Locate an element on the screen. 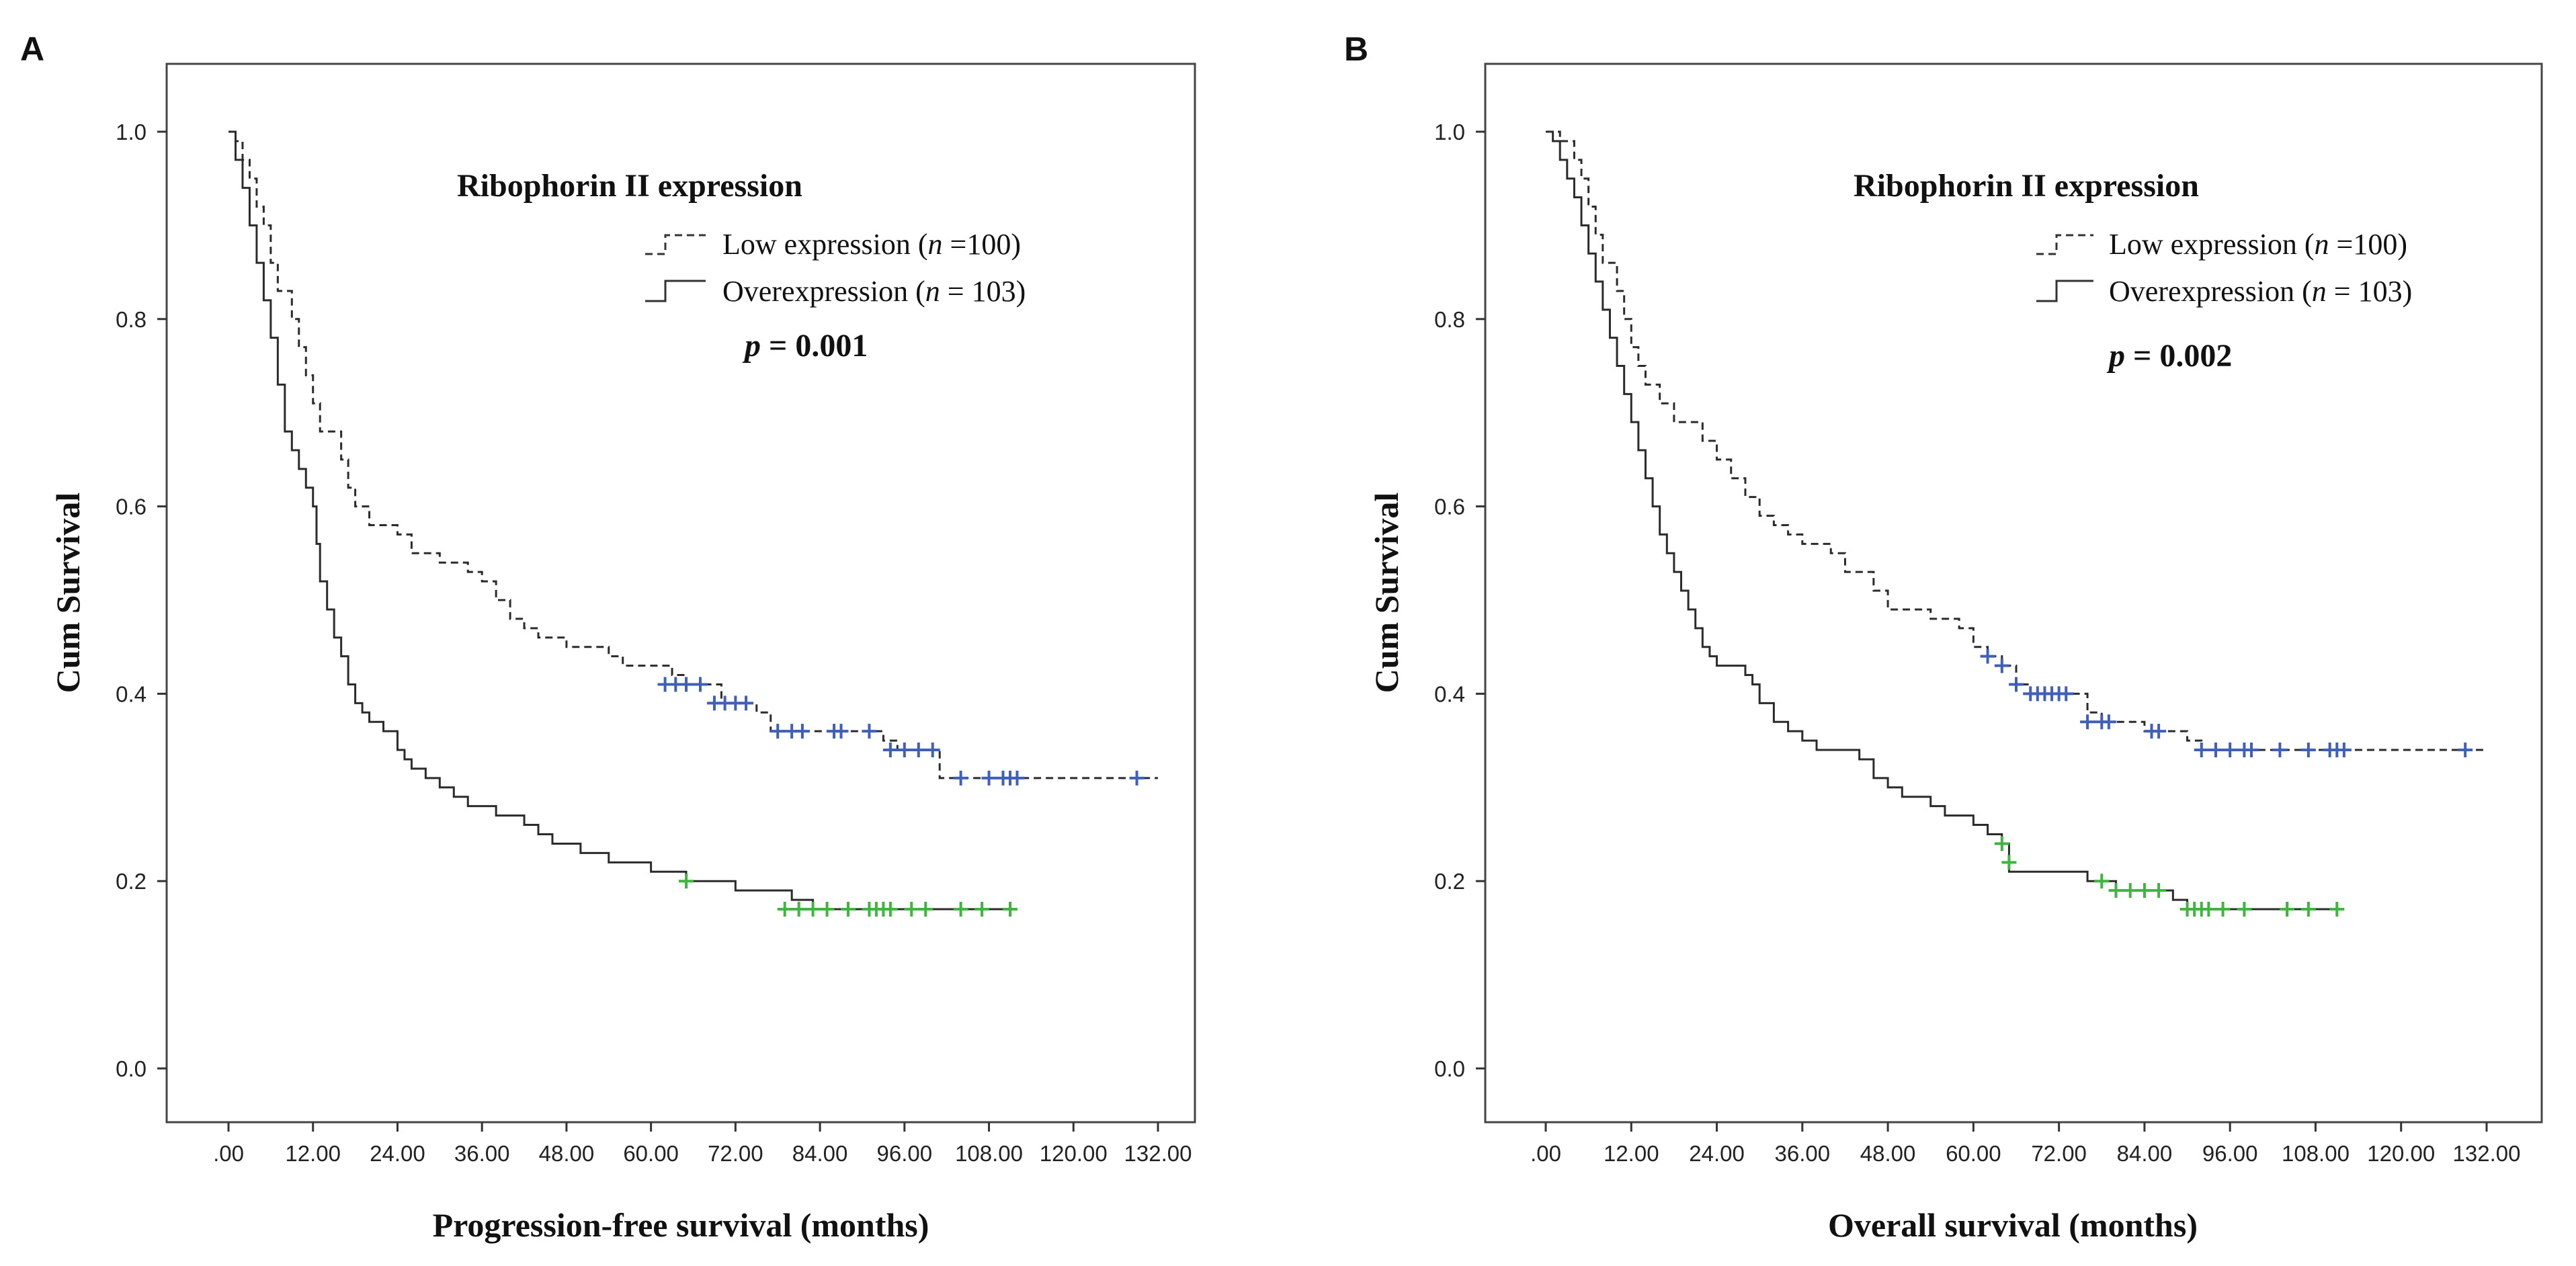  panel-b-y-tick-label: 0.0 is located at coordinates (1449, 1068).